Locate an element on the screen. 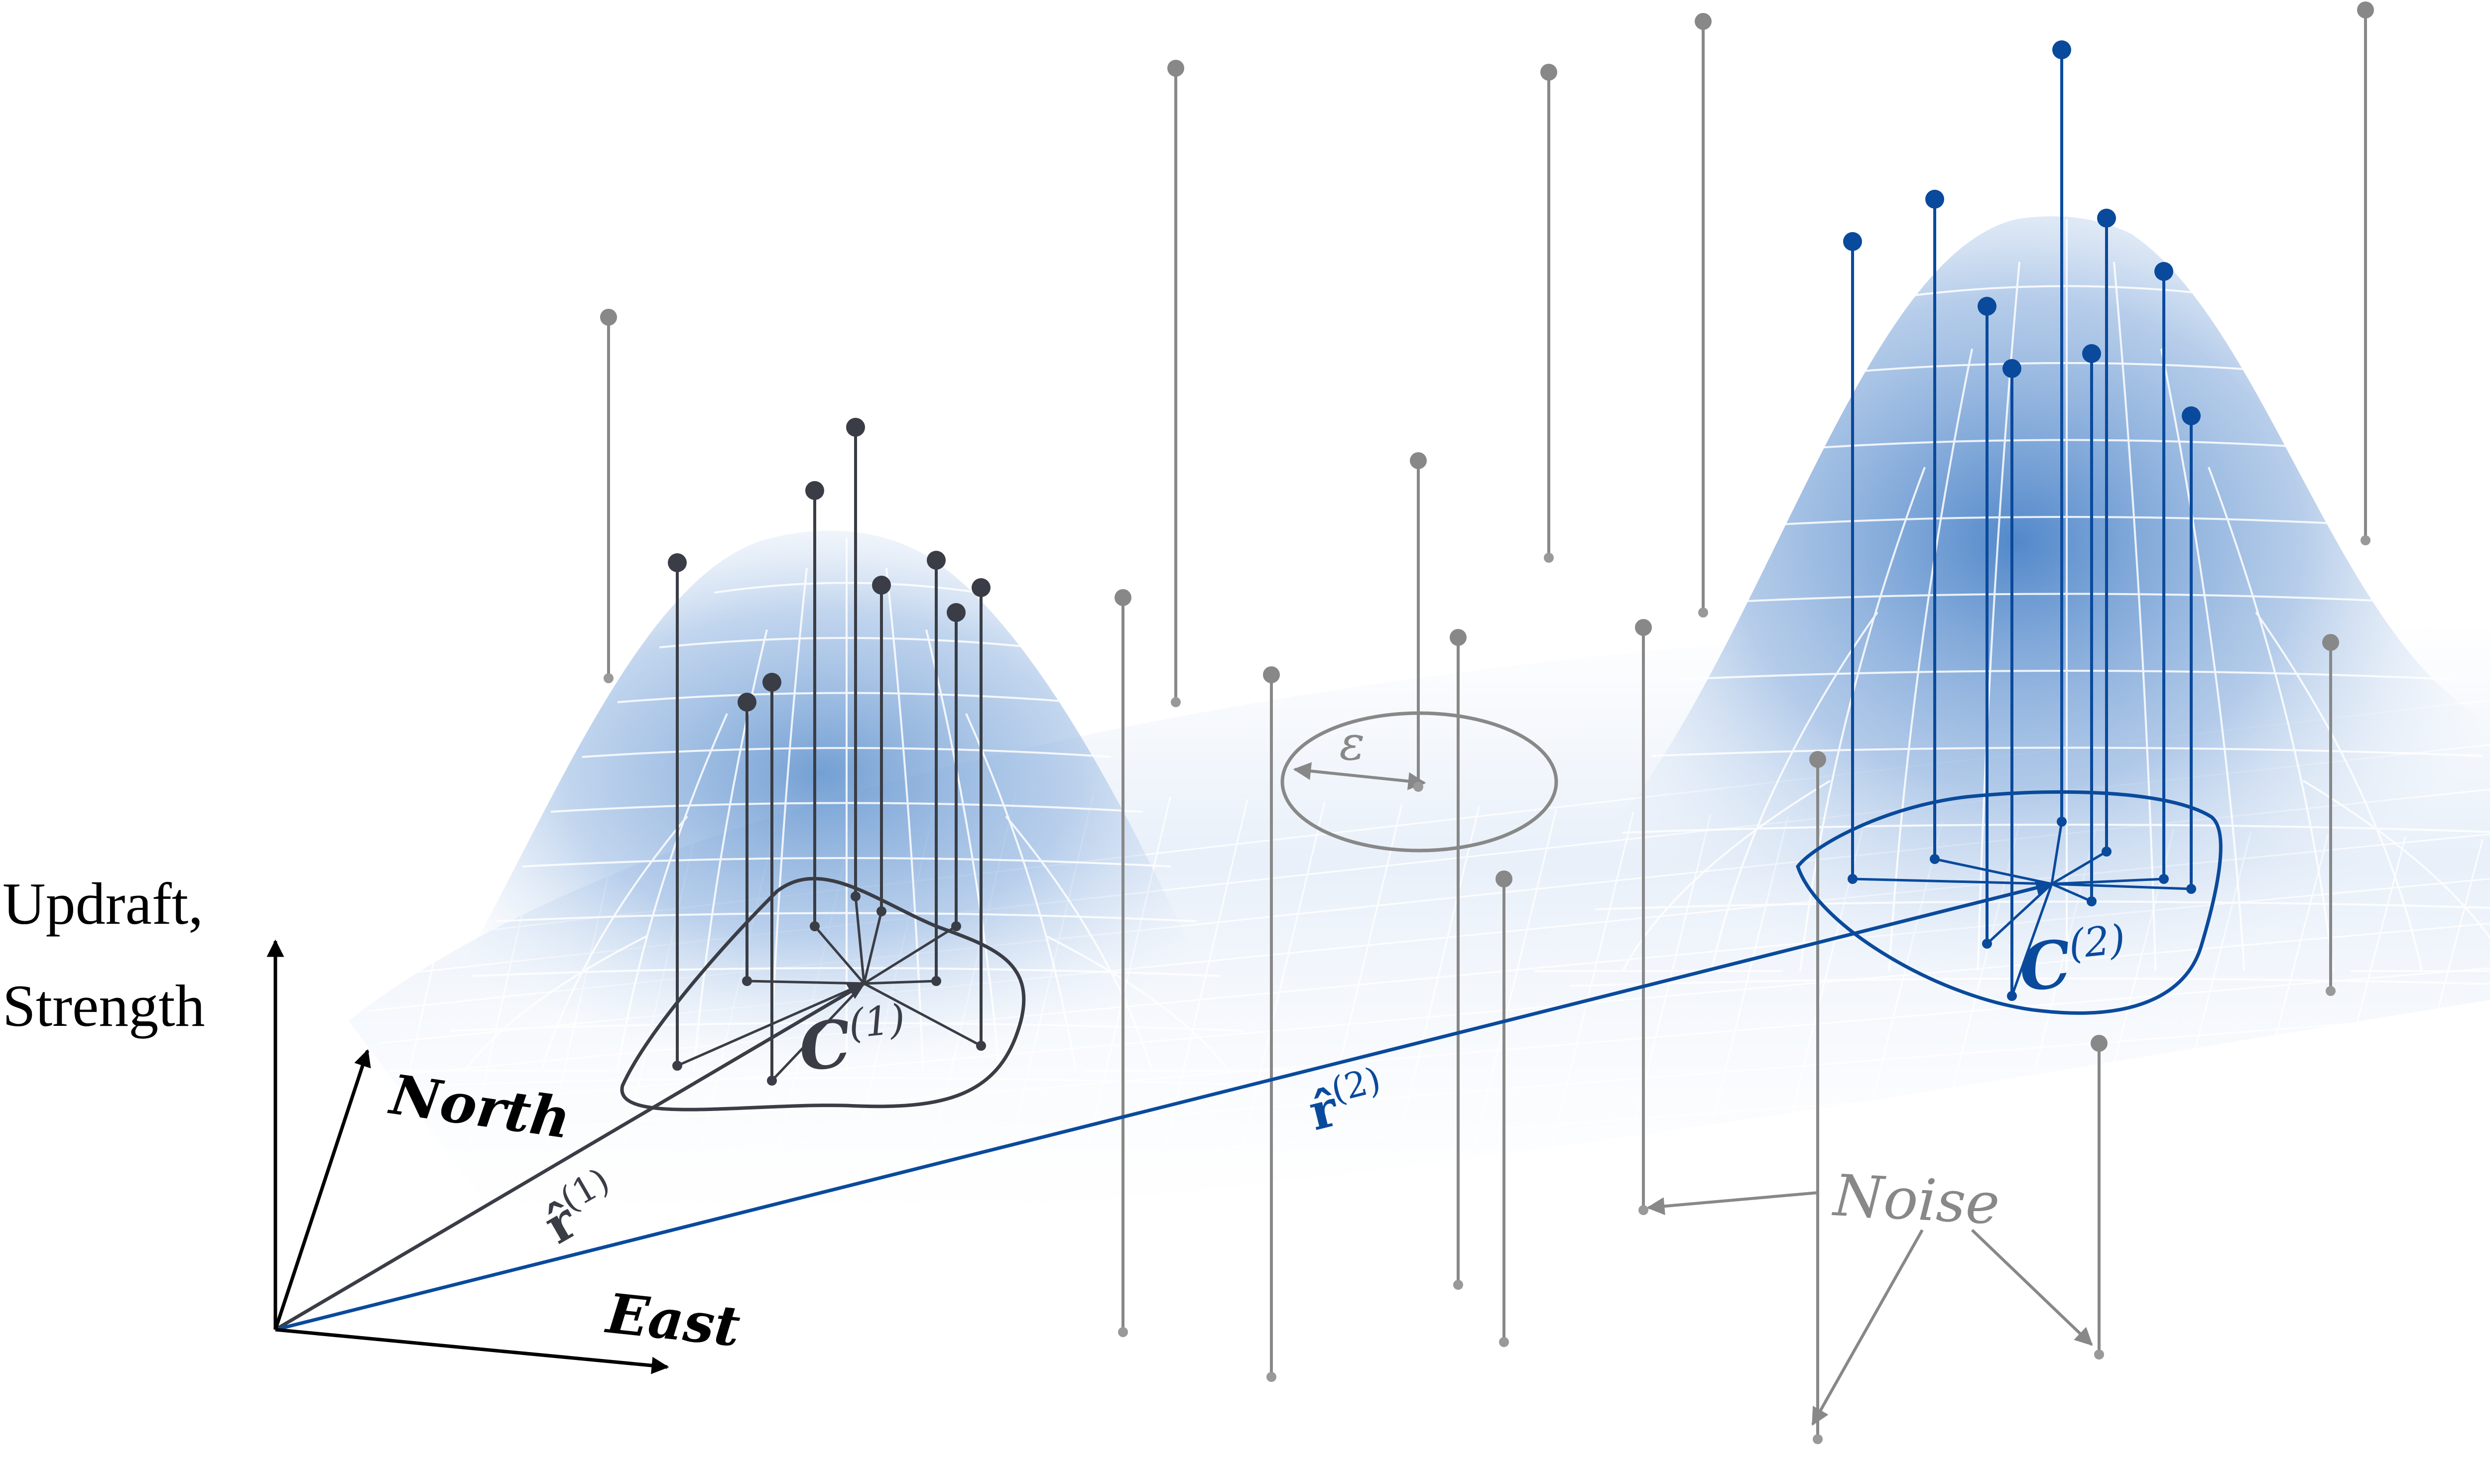 Image resolution: width=2490 pixels, height=1484 pixels. cluster-2-label-sup: (2) is located at coordinates (2096, 942).